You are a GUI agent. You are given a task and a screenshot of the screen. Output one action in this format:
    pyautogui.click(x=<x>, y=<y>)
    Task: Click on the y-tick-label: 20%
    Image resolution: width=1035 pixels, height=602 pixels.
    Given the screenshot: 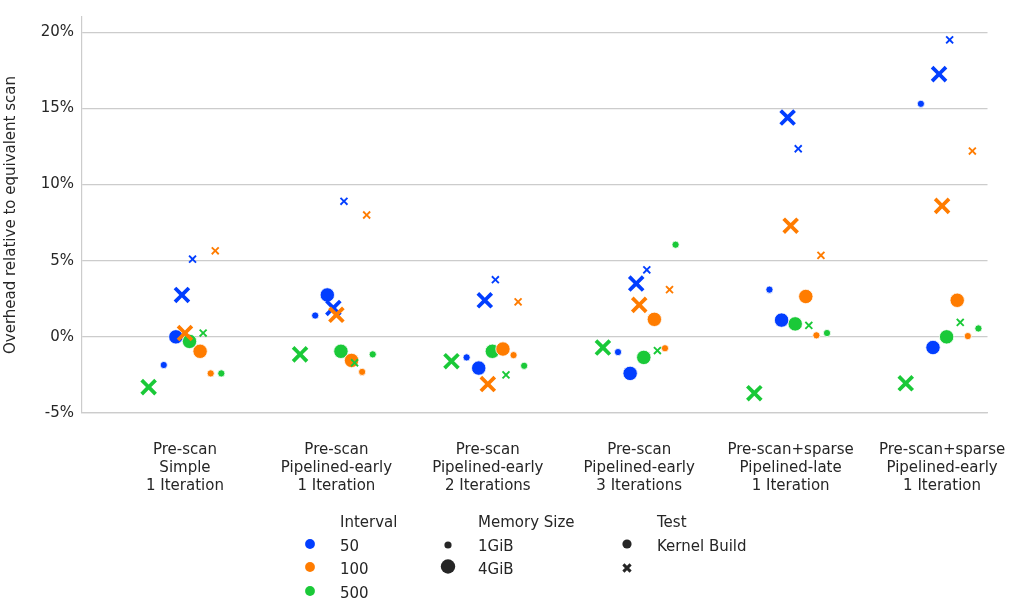 What is the action you would take?
    pyautogui.click(x=57, y=31)
    